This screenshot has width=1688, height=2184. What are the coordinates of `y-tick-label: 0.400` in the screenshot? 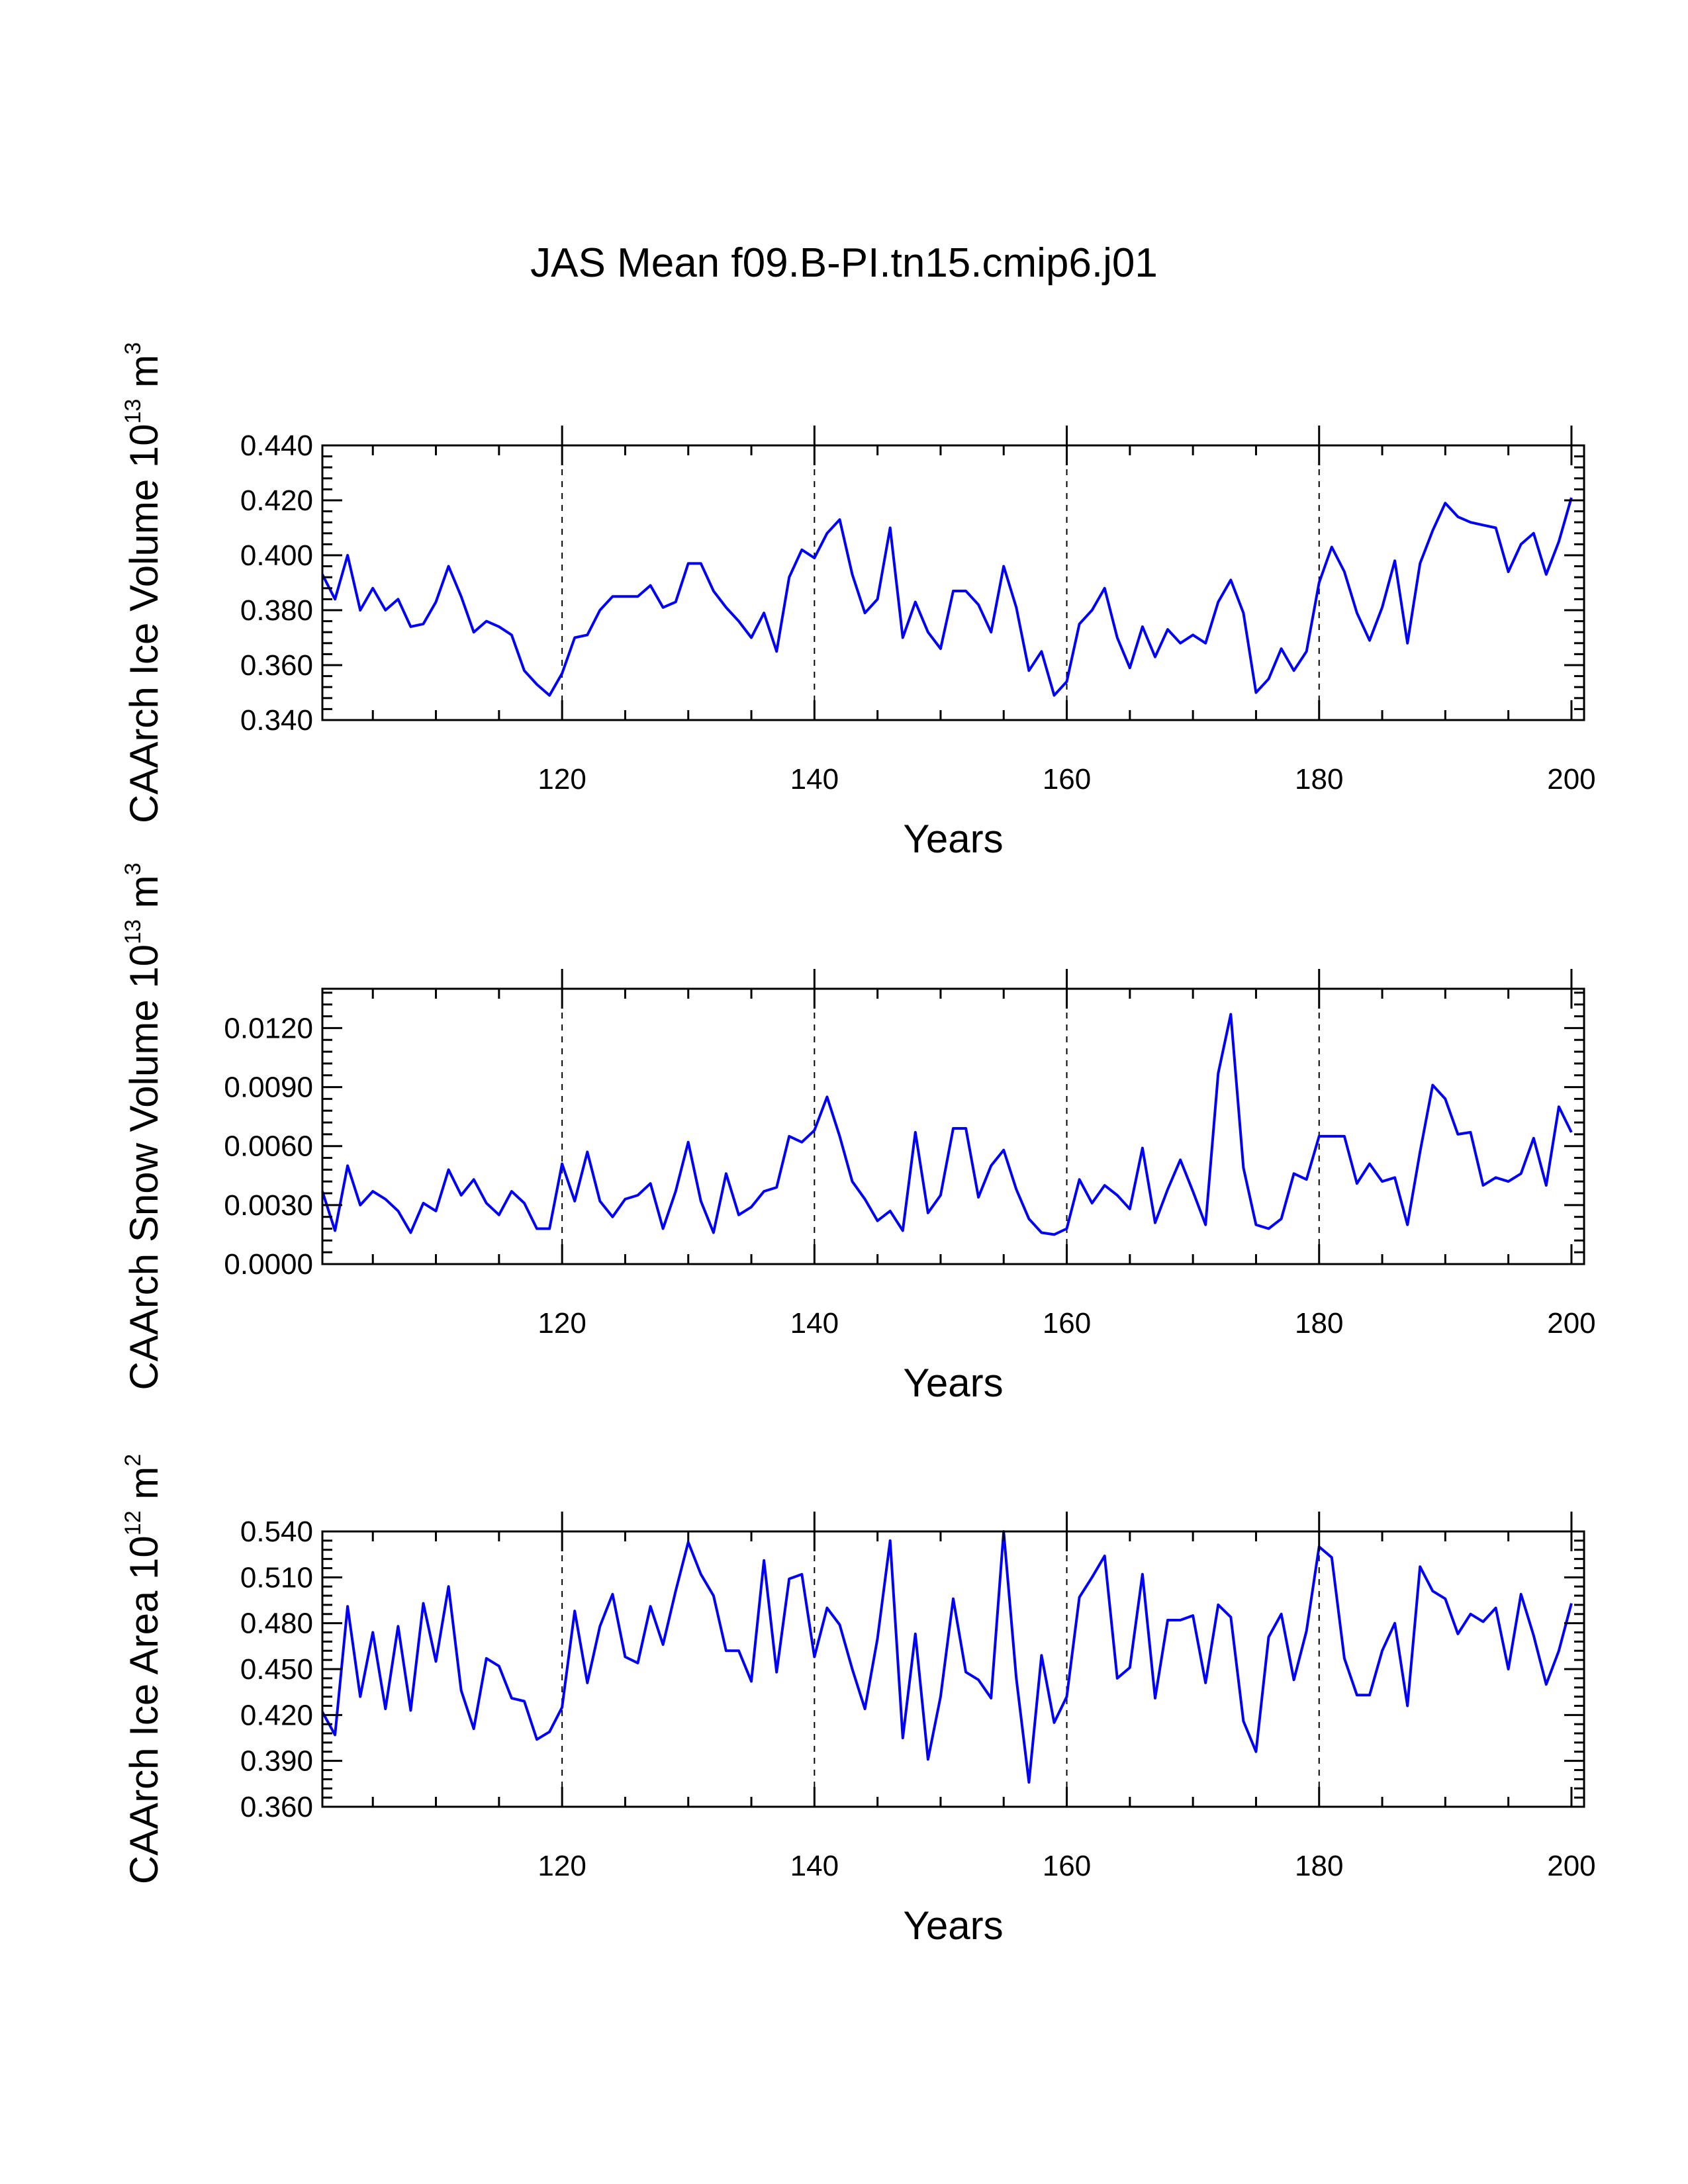 It's located at (276, 555).